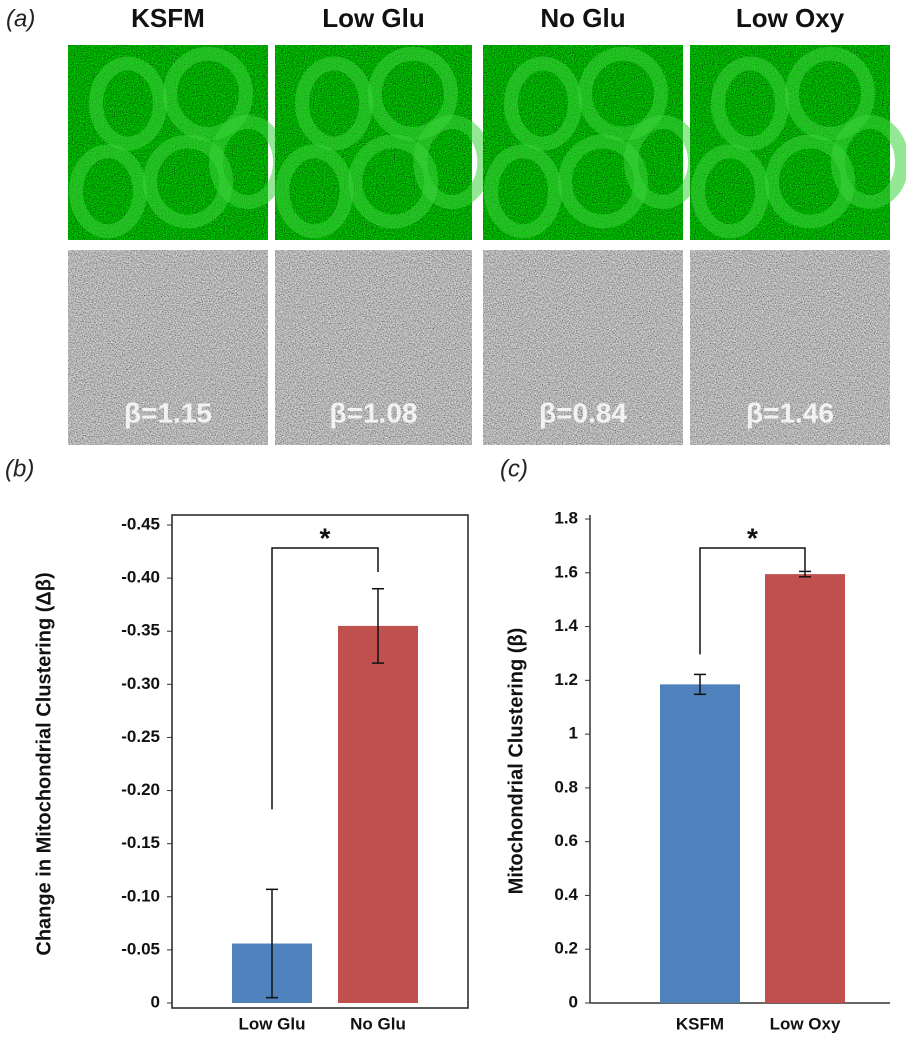 The image size is (906, 1055). What do you see at coordinates (373, 18) in the screenshot?
I see `condition-title: Low Glu` at bounding box center [373, 18].